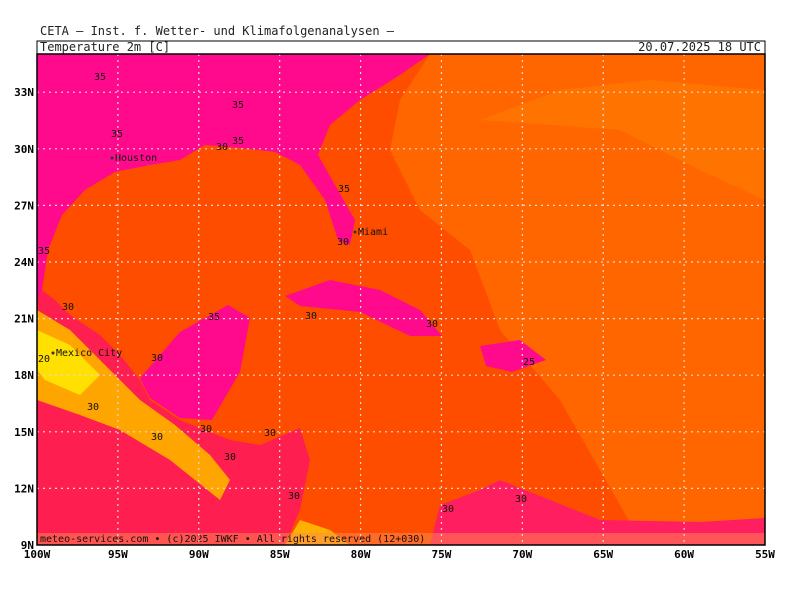 The height and width of the screenshot is (604, 800). Describe the element at coordinates (513, 356) in the screenshot. I see `land-hispaniola` at that location.